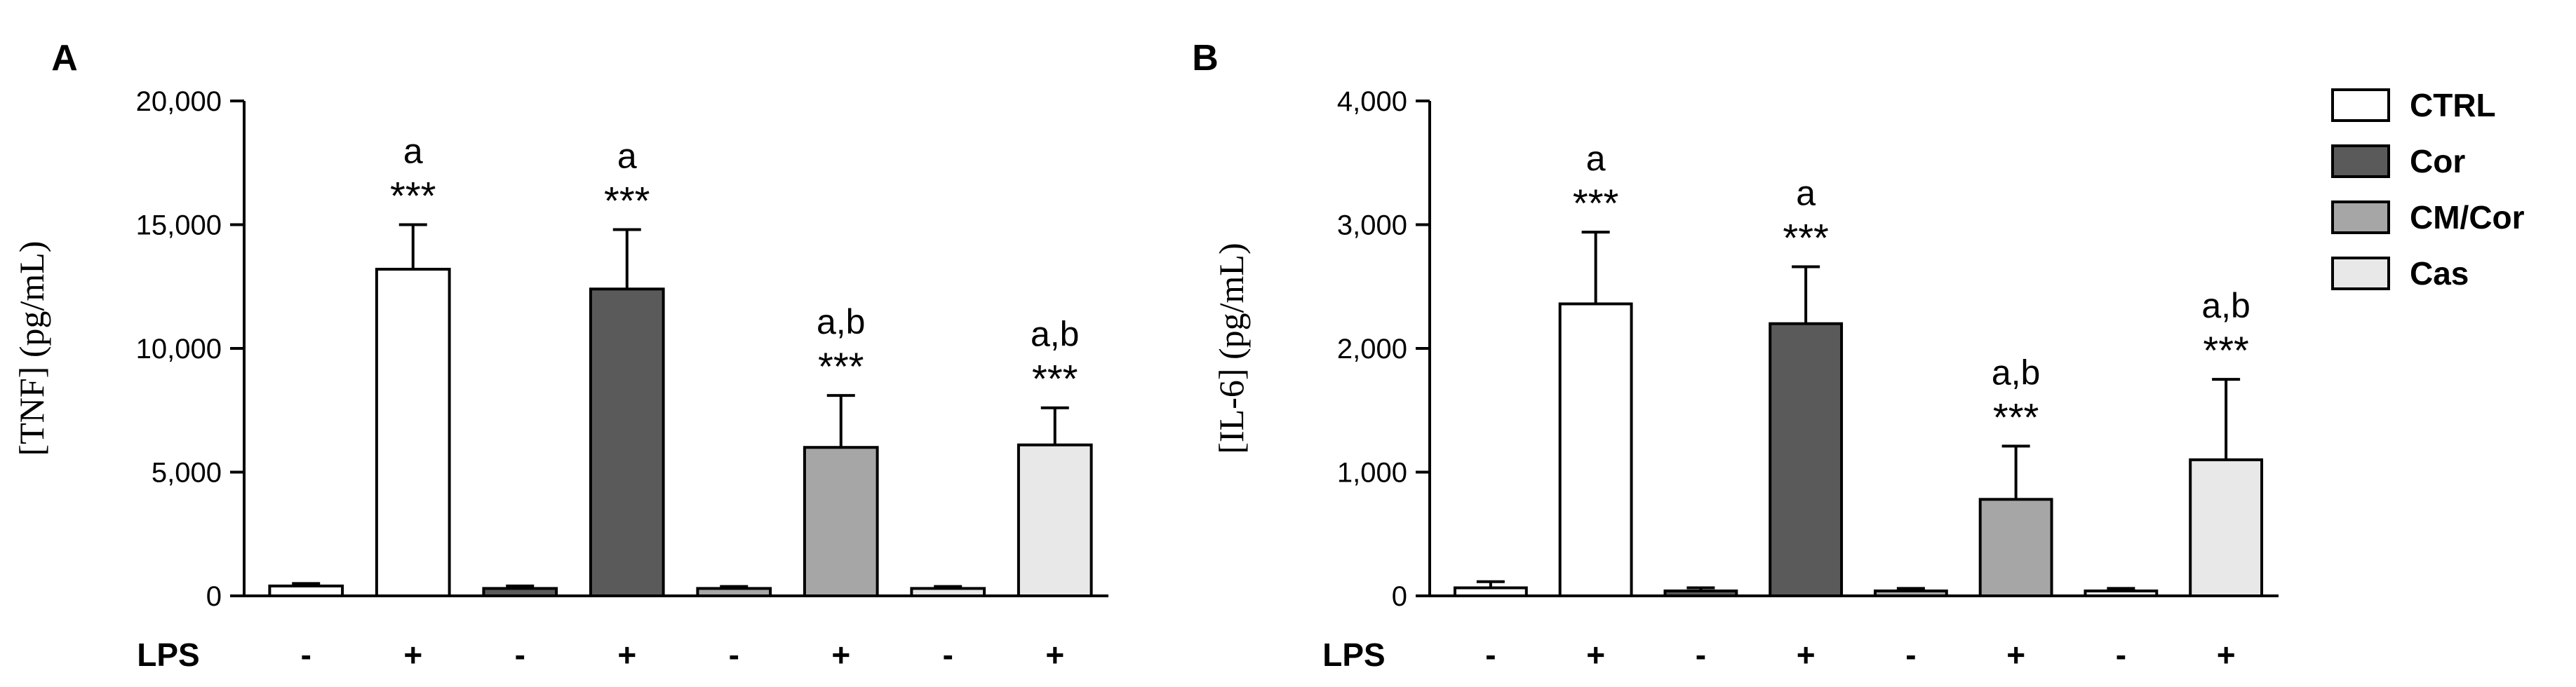  Describe the element at coordinates (1372, 225) in the screenshot. I see `y-tick-label: 3,000` at that location.